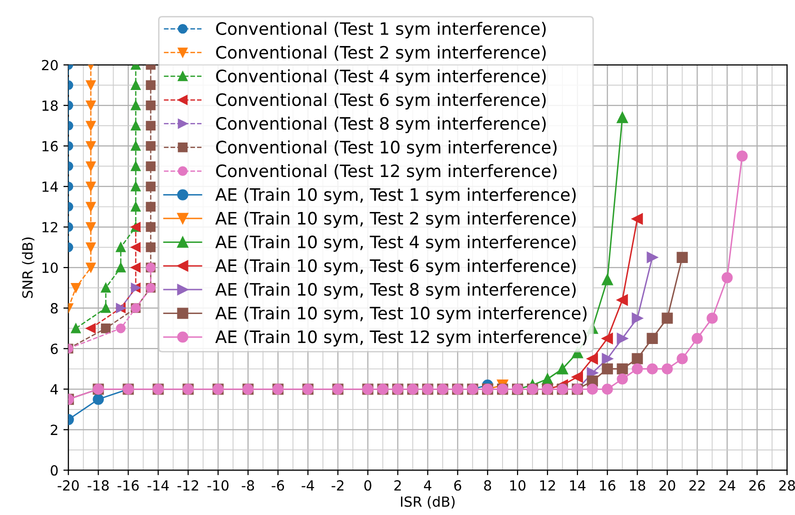  What do you see at coordinates (50, 105) in the screenshot?
I see `y-tick-label: 18` at bounding box center [50, 105].